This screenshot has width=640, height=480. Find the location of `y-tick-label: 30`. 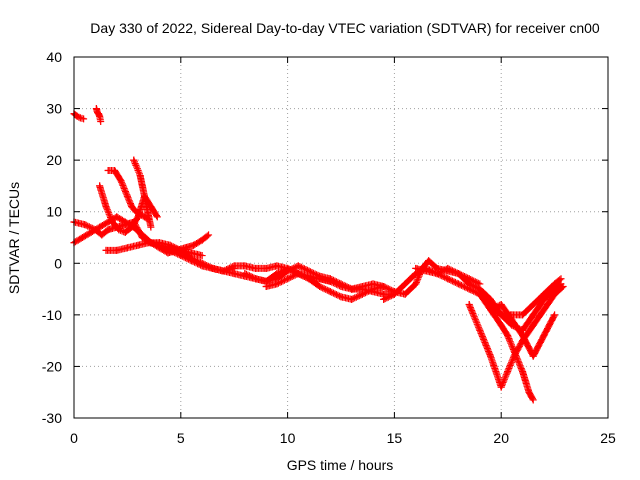

y-tick-label: 30 is located at coordinates (54, 109).